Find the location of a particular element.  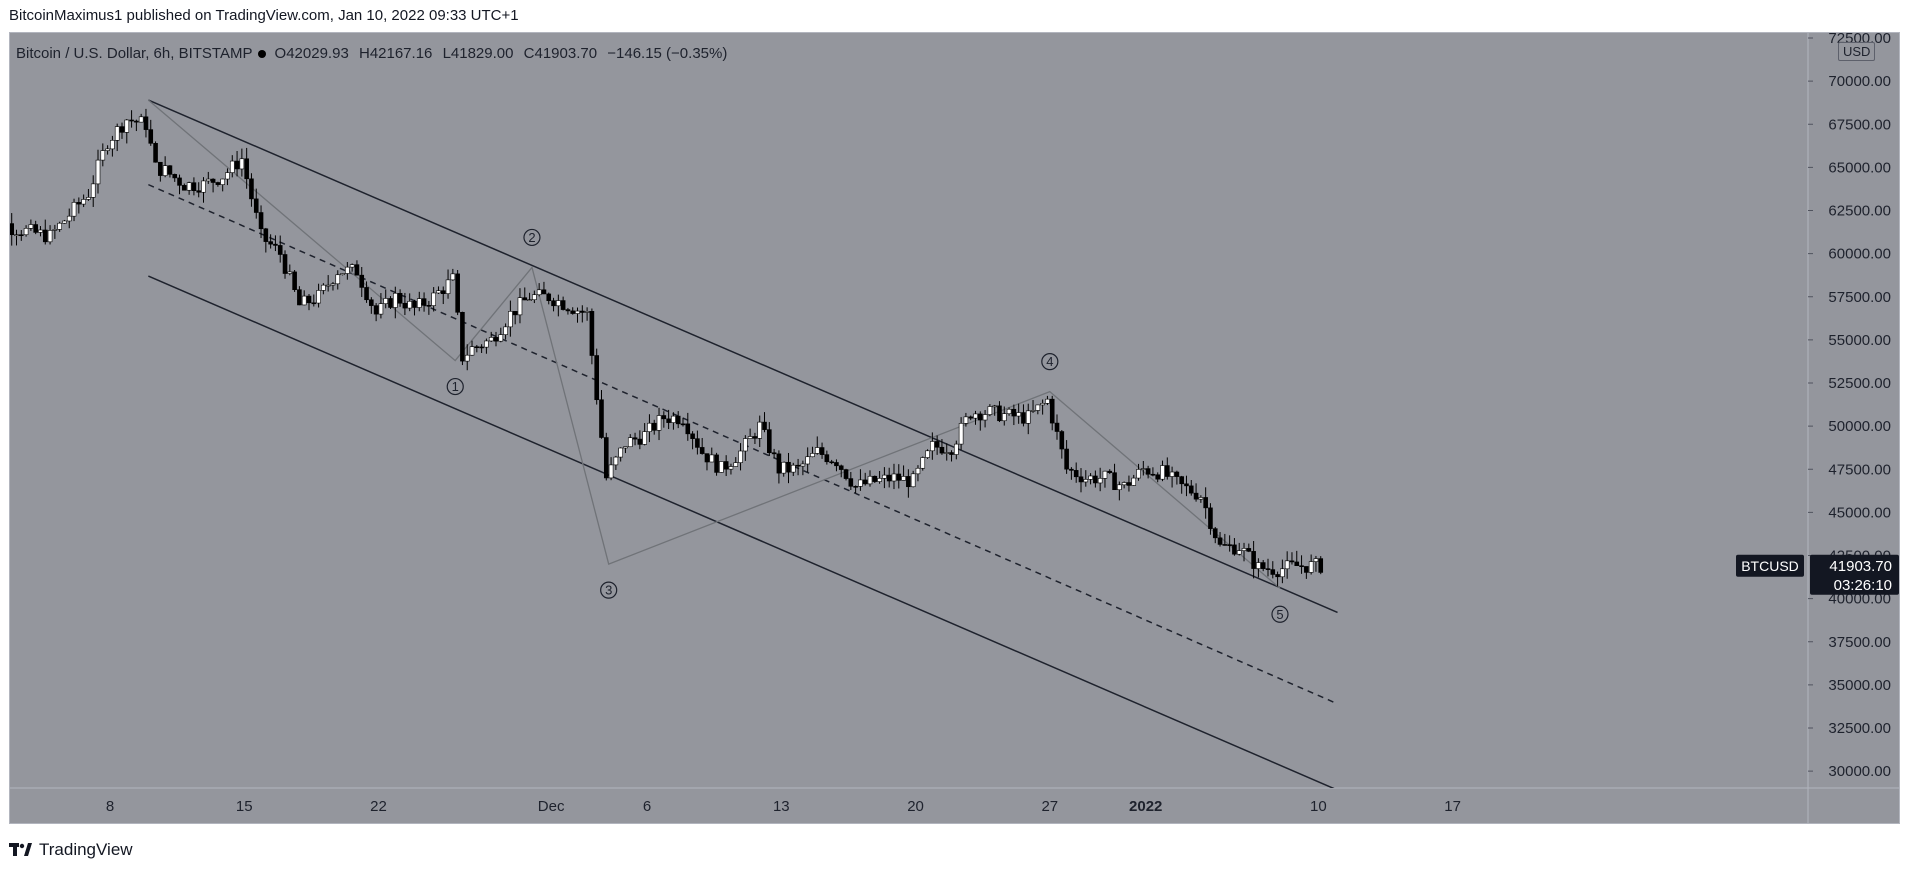

price-axis-label: 57500.00 is located at coordinates (1859, 297).